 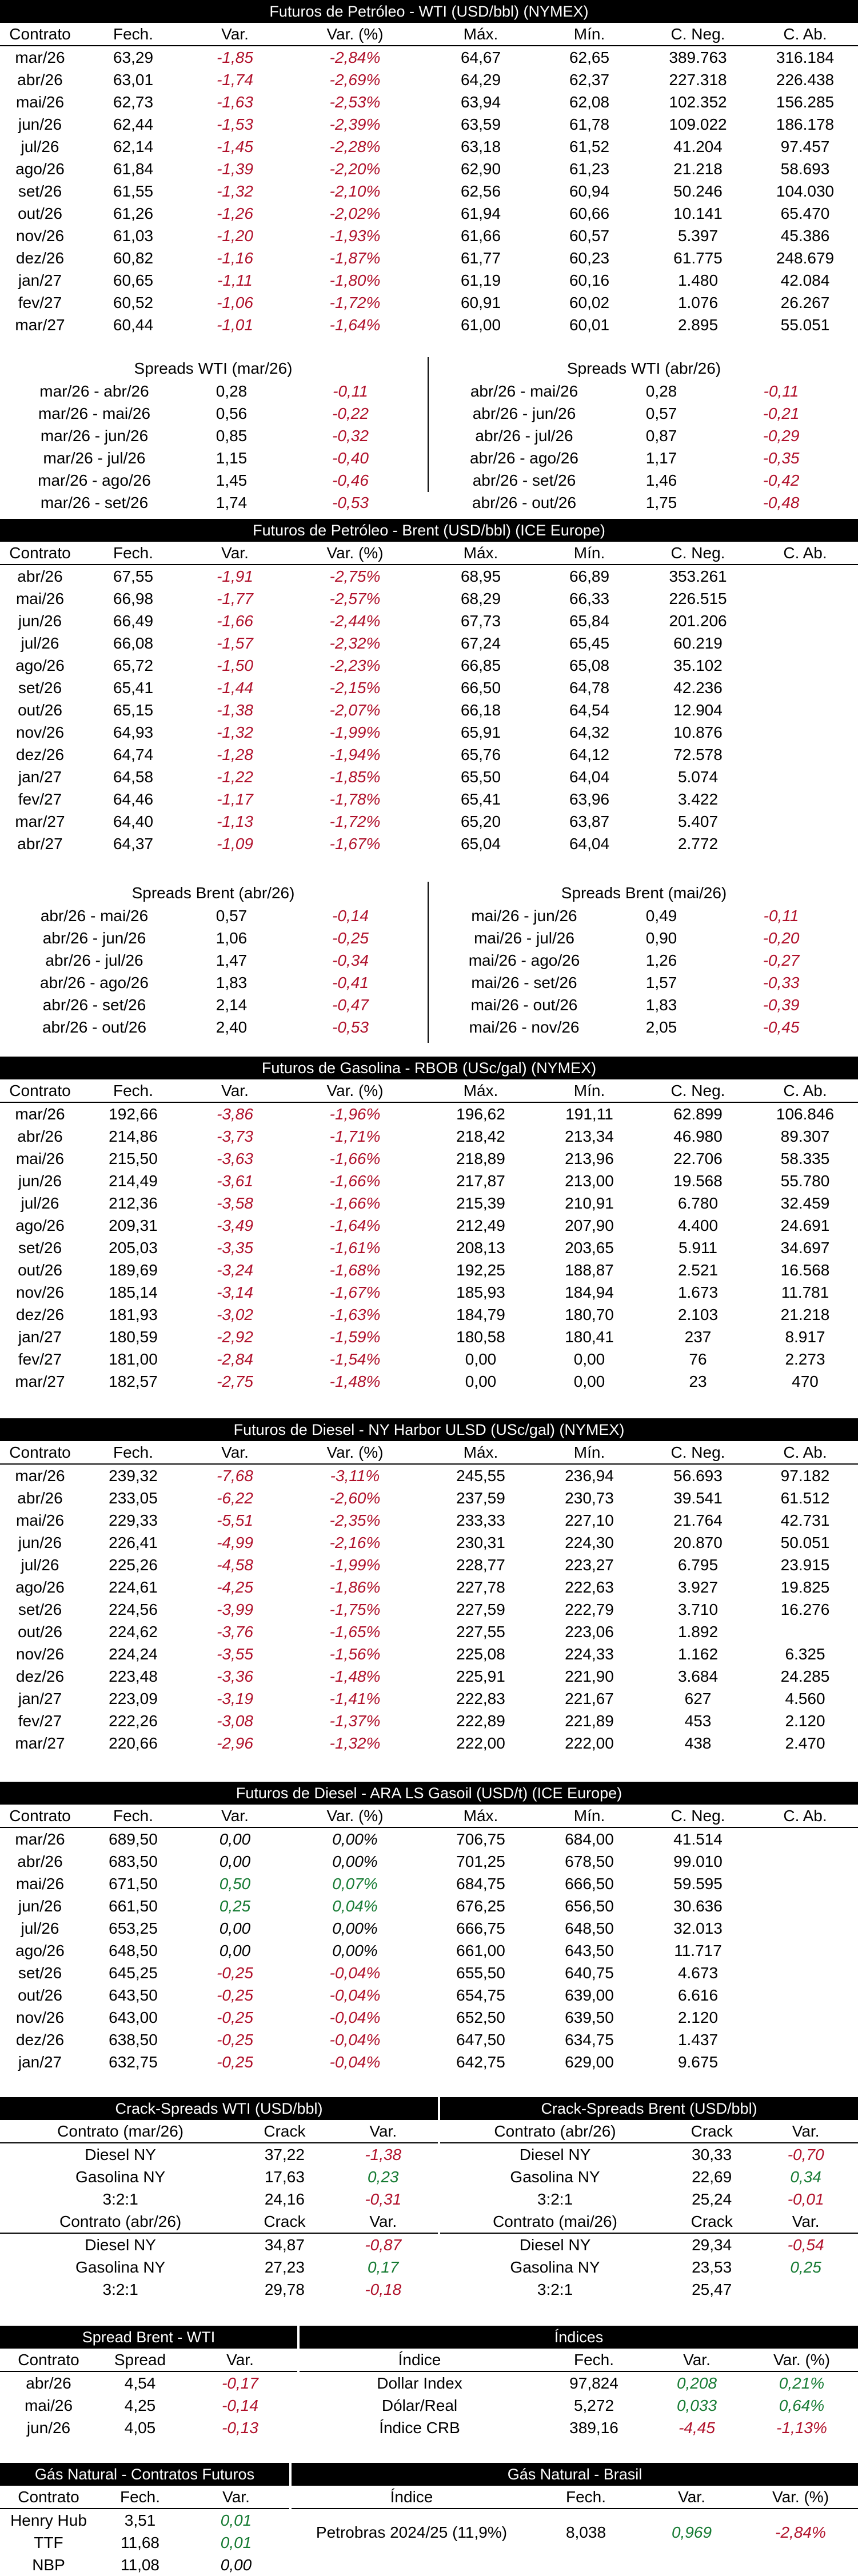 What do you see at coordinates (383, 2131) in the screenshot?
I see `crack-column-header: Var.` at bounding box center [383, 2131].